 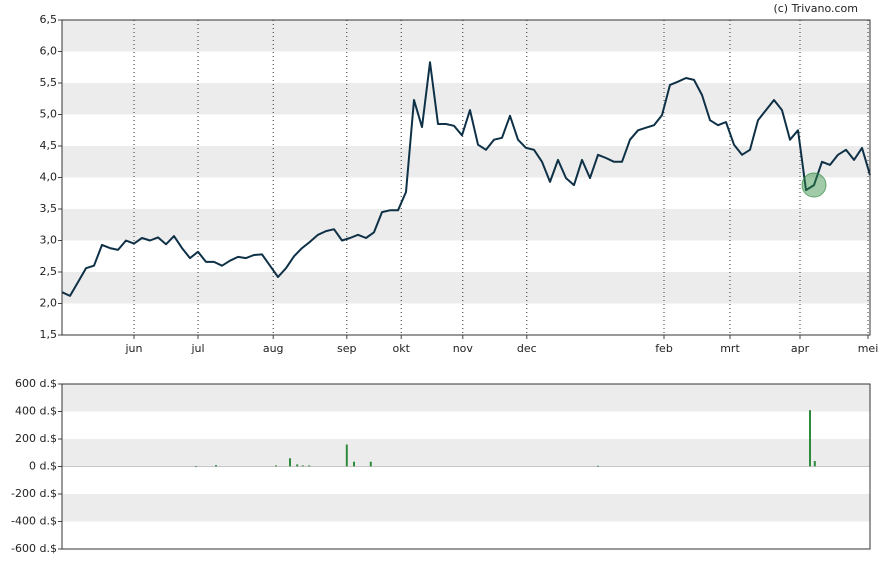 I want to click on x-tick-label: dec, so click(x=527, y=348).